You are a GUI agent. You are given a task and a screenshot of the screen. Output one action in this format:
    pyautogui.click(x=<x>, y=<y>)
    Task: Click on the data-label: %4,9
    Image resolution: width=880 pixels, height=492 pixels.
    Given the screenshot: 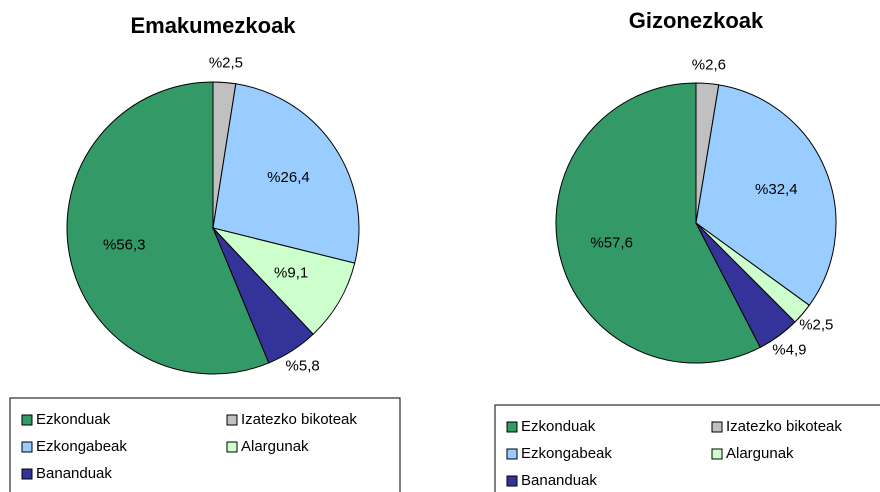 What is the action you would take?
    pyautogui.click(x=789, y=350)
    